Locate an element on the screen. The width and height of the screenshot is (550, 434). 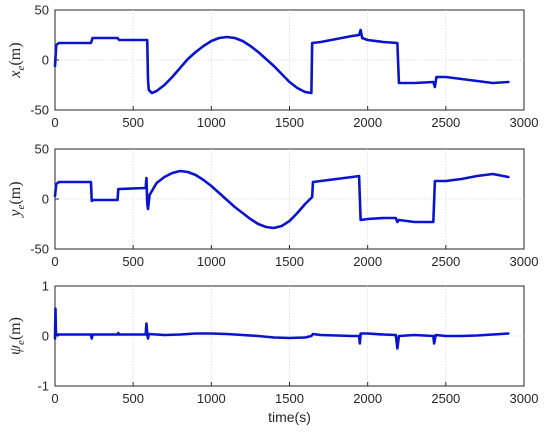
y-axis-label: xe(m) is located at coordinates (17, 60).